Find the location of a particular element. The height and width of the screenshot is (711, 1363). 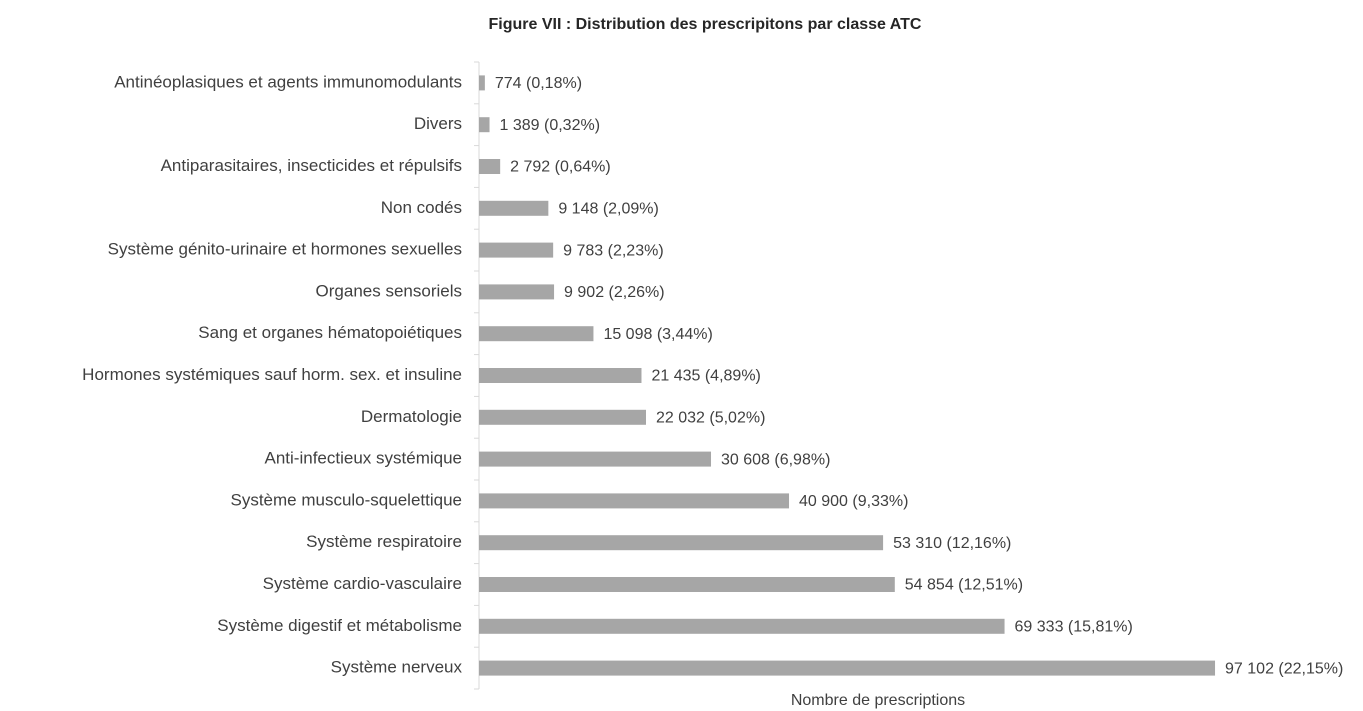

value-label: 1 389 (0,32%) is located at coordinates (550, 125).